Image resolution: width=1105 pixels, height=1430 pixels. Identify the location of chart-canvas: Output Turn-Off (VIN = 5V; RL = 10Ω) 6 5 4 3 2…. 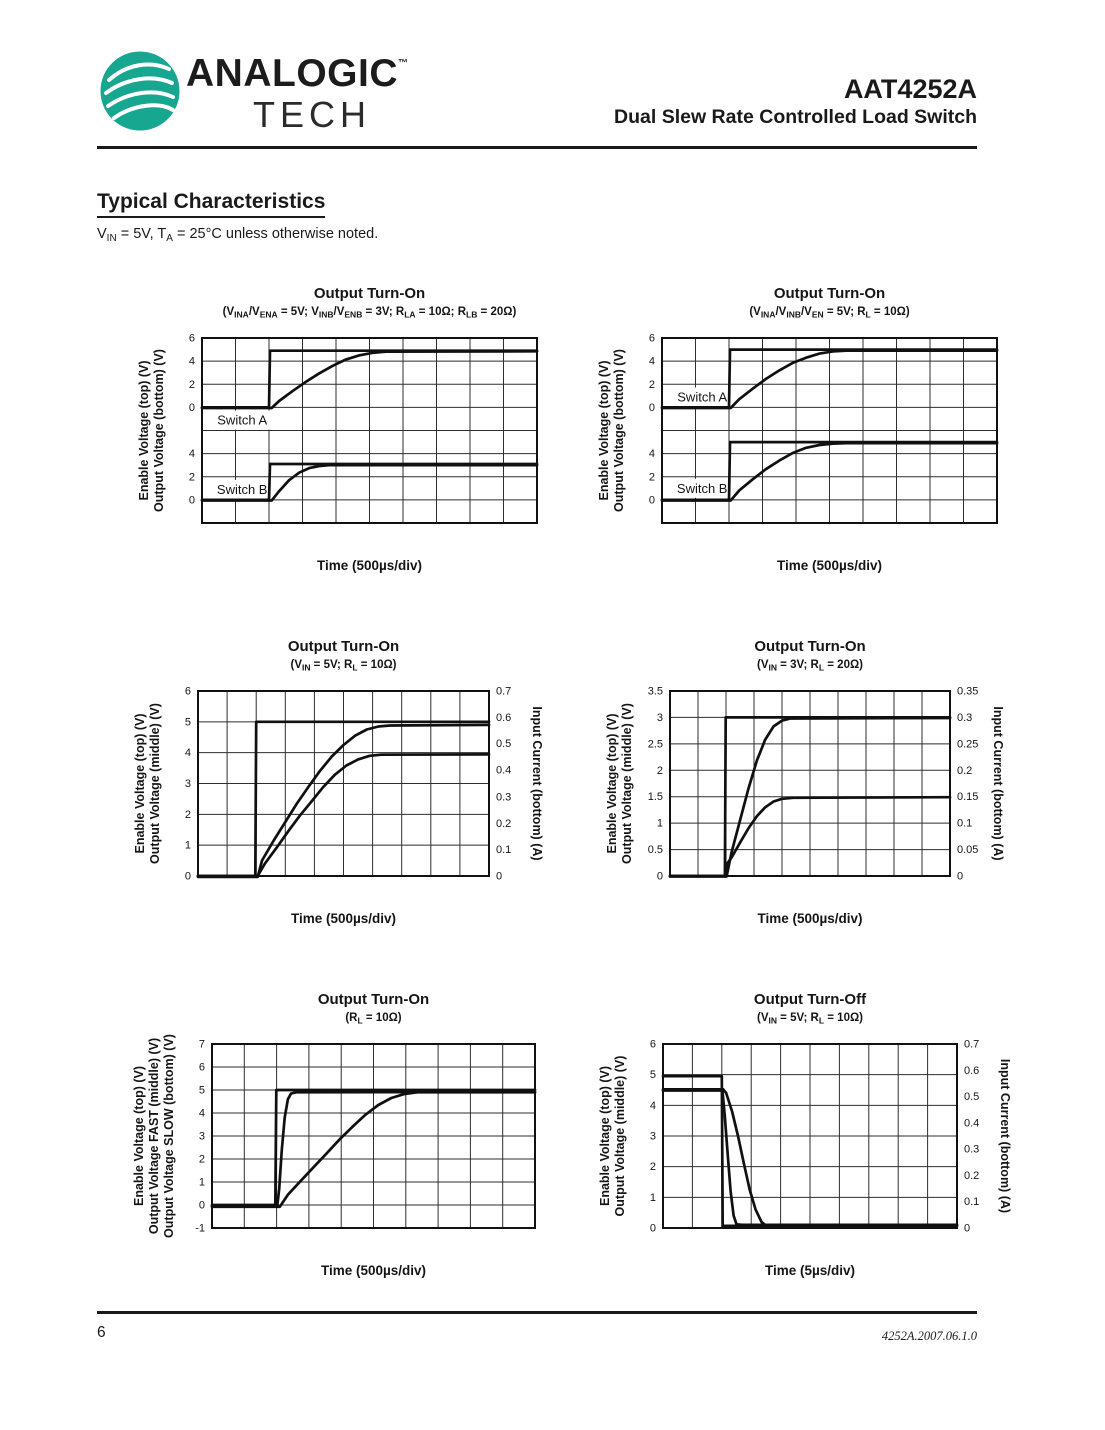
(805, 1134).